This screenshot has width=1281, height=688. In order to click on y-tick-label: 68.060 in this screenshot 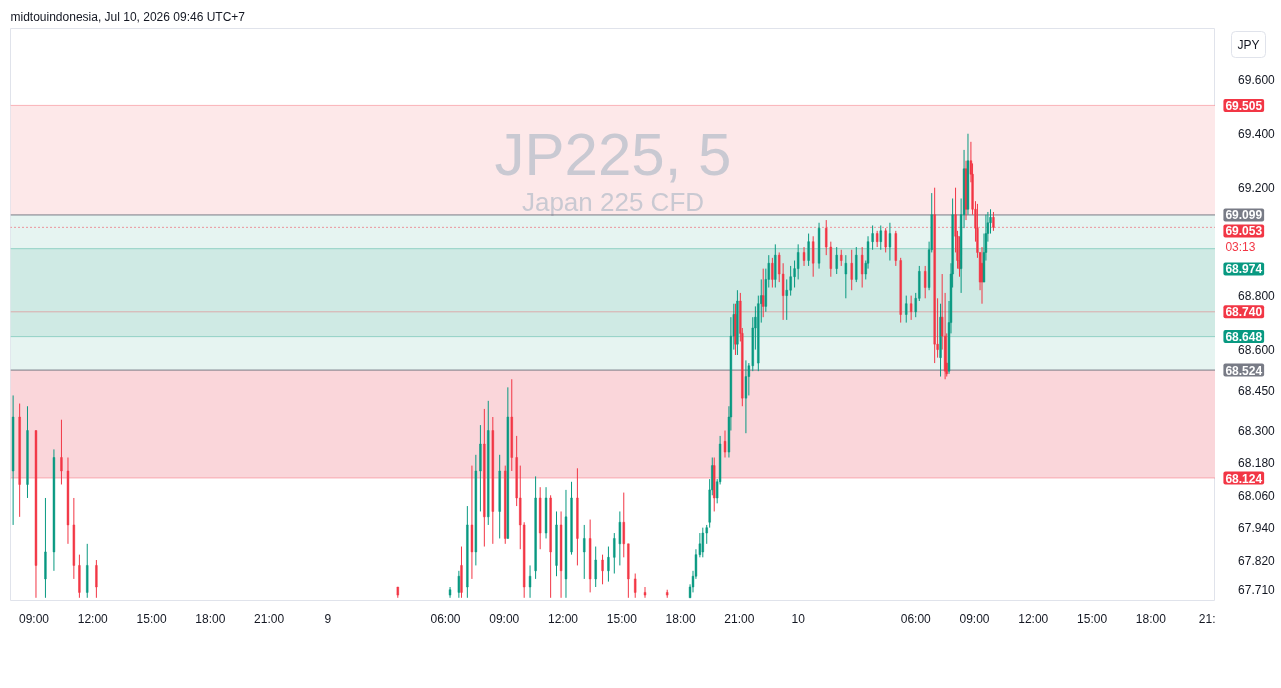, I will do `click(1257, 495)`.